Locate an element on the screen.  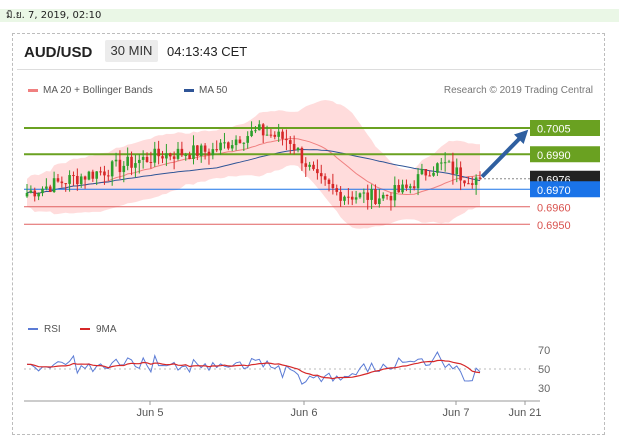
x-tick-label-Jun 5: Jun 5 is located at coordinates (150, 413).